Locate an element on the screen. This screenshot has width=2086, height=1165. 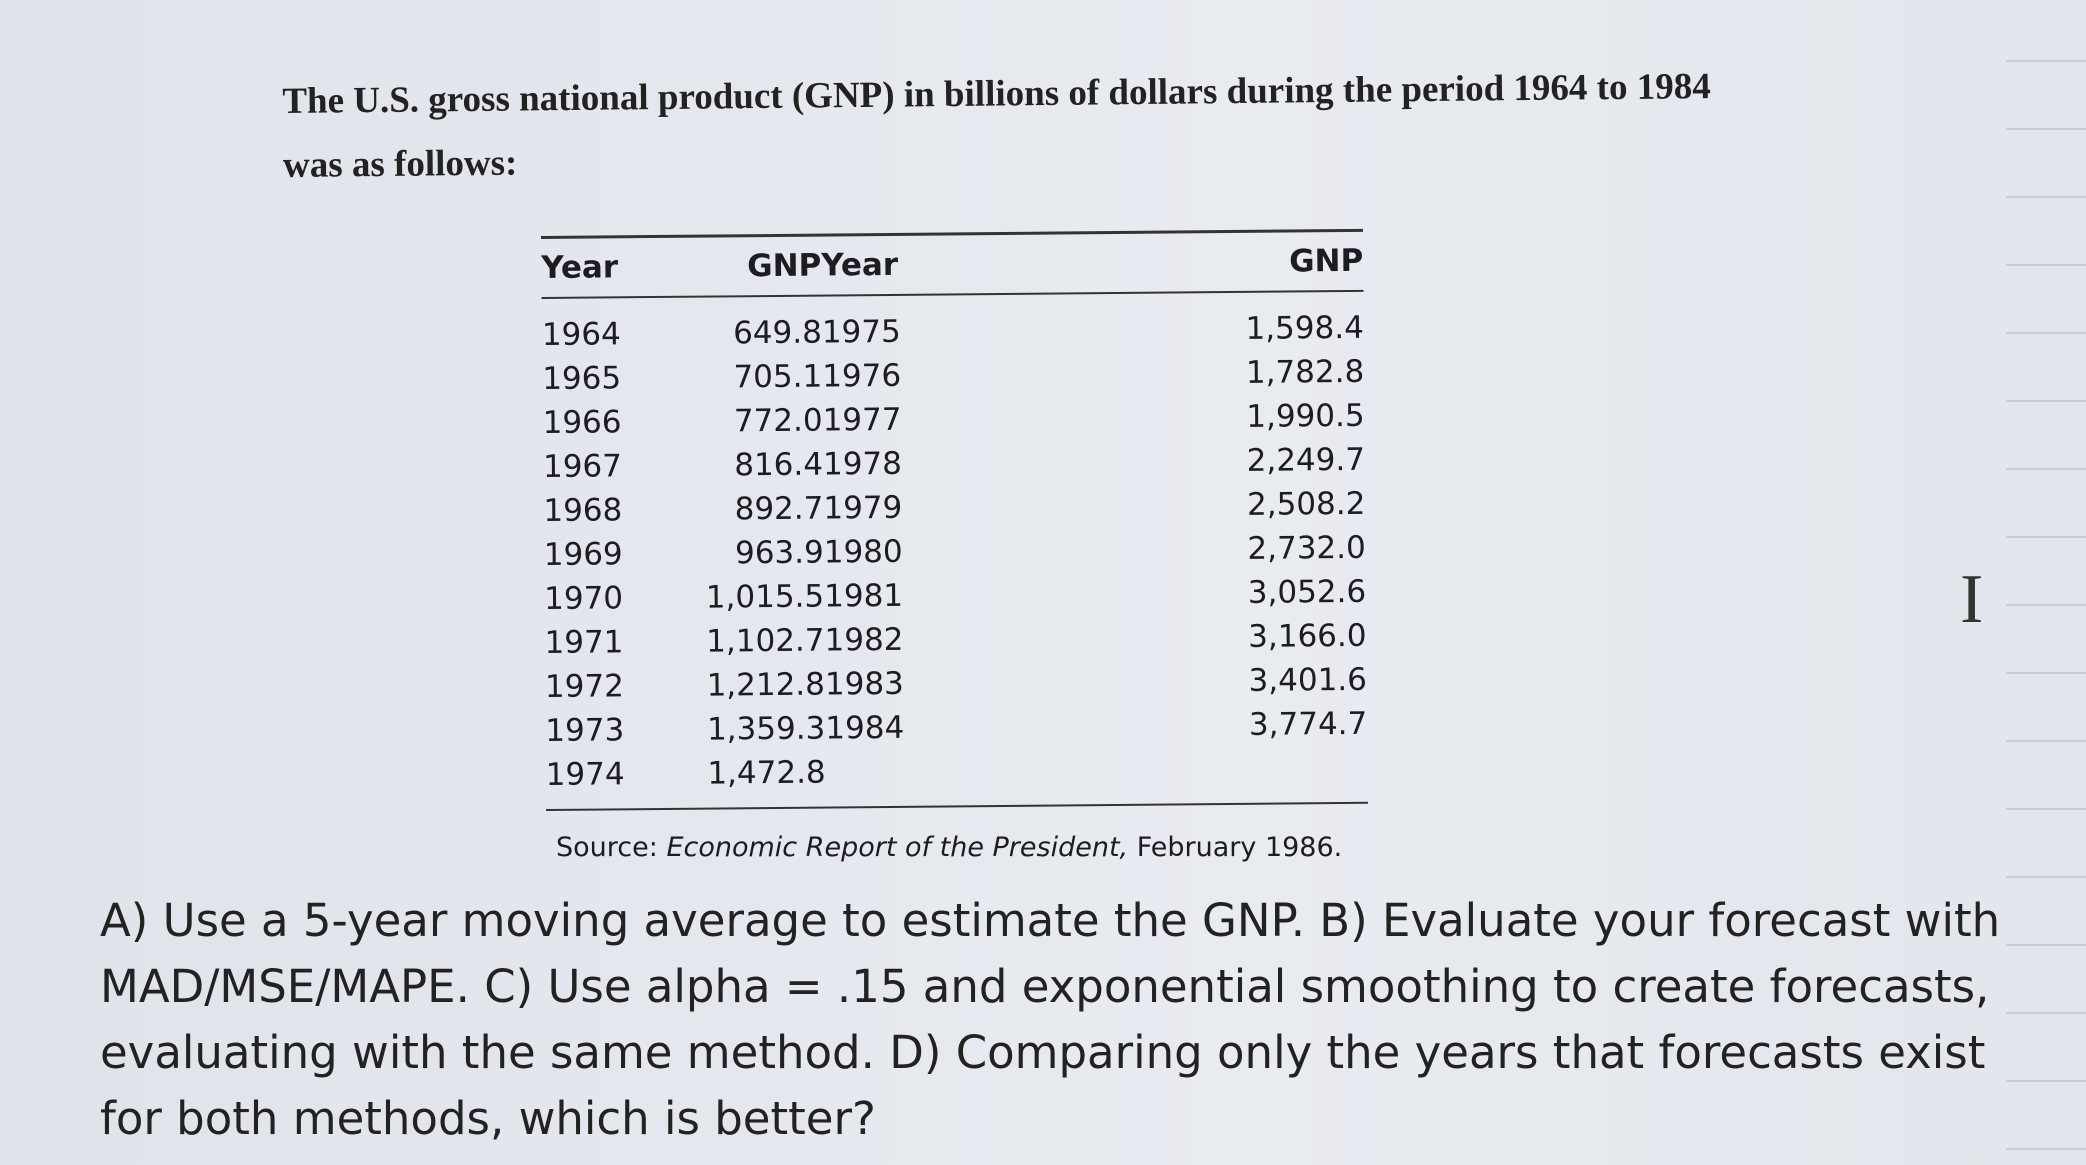
gnp-cell: 1,990.5 is located at coordinates (1305, 416).